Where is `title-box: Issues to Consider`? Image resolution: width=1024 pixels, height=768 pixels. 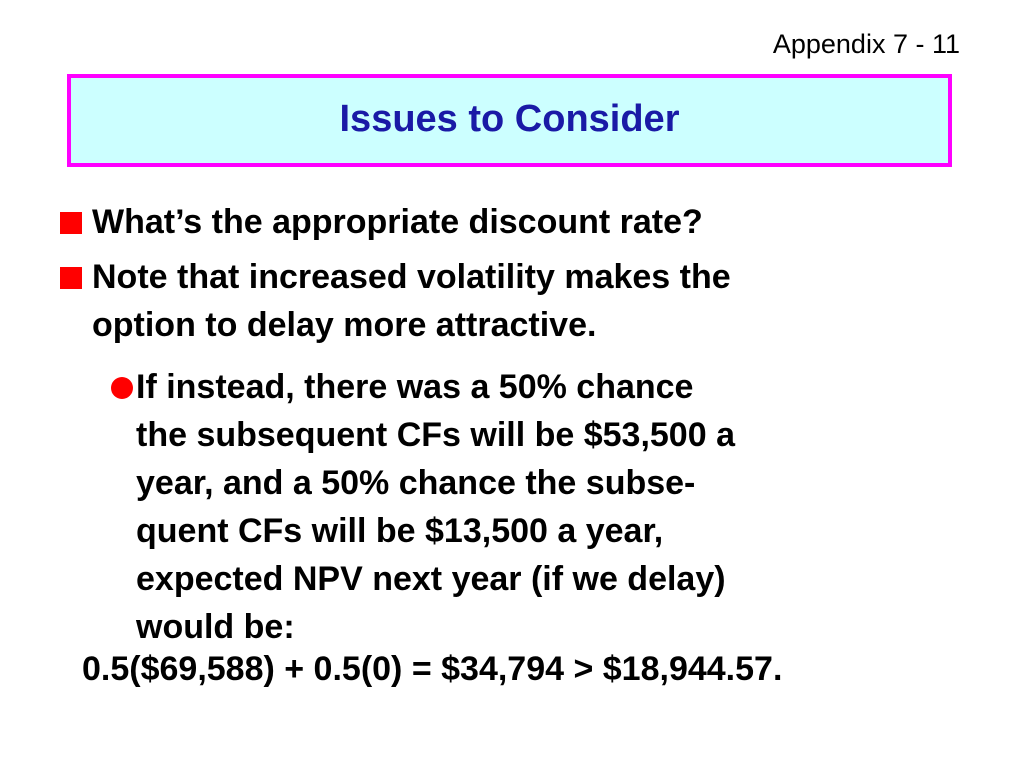
title-box: Issues to Consider is located at coordinates (509, 120).